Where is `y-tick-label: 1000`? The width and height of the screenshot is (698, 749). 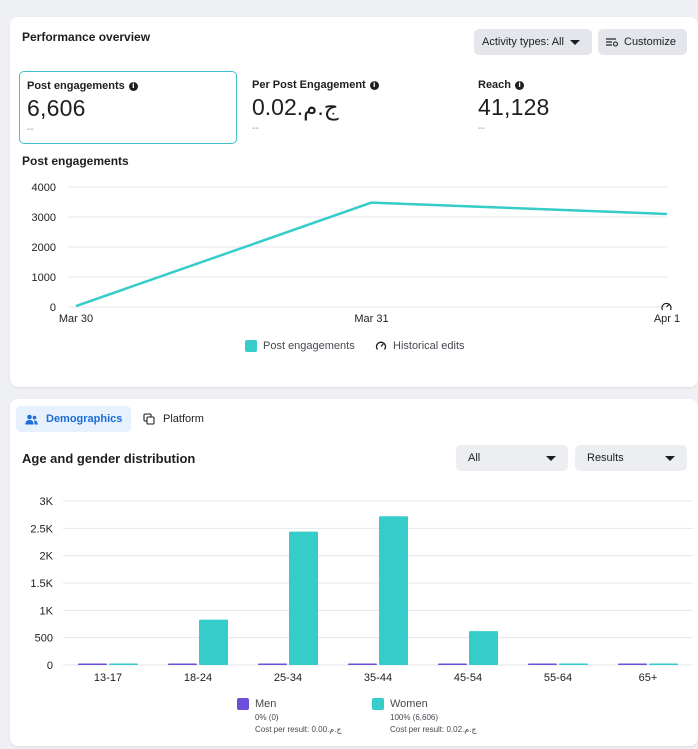
y-tick-label: 1000 is located at coordinates (44, 278).